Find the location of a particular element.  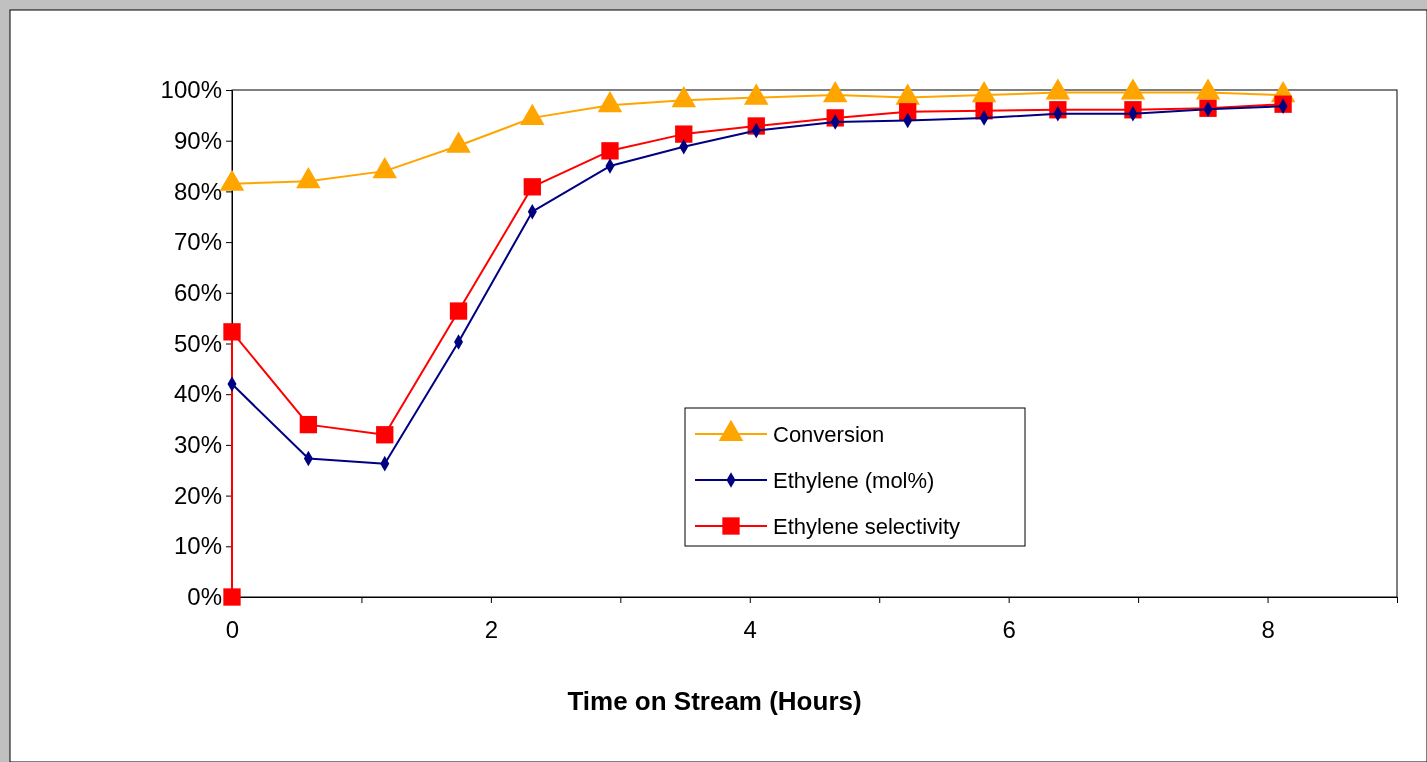

x-tick-label: 0 is located at coordinates (232, 630).